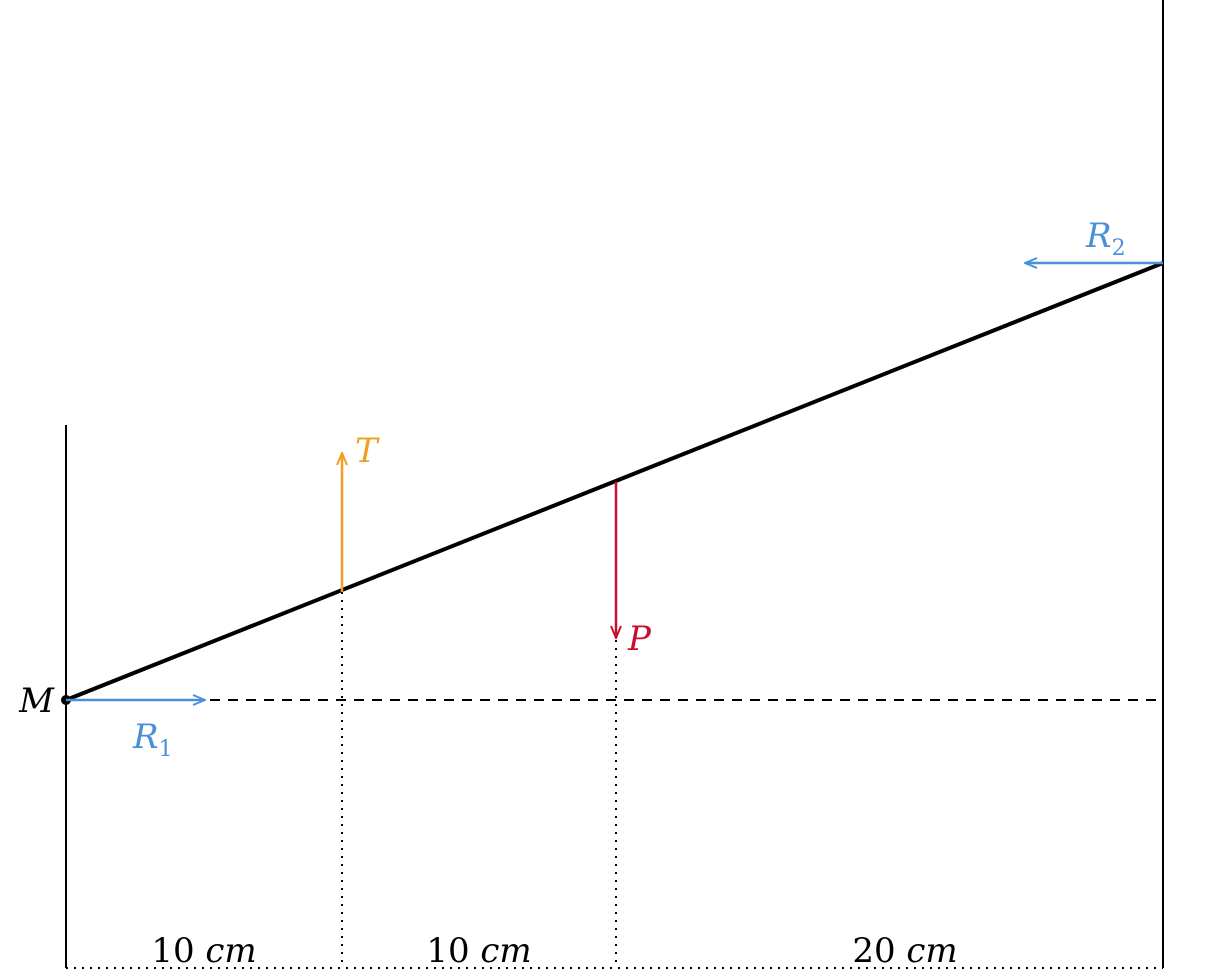 The image size is (1212, 975). What do you see at coordinates (36, 701) in the screenshot?
I see `point-label: M` at bounding box center [36, 701].